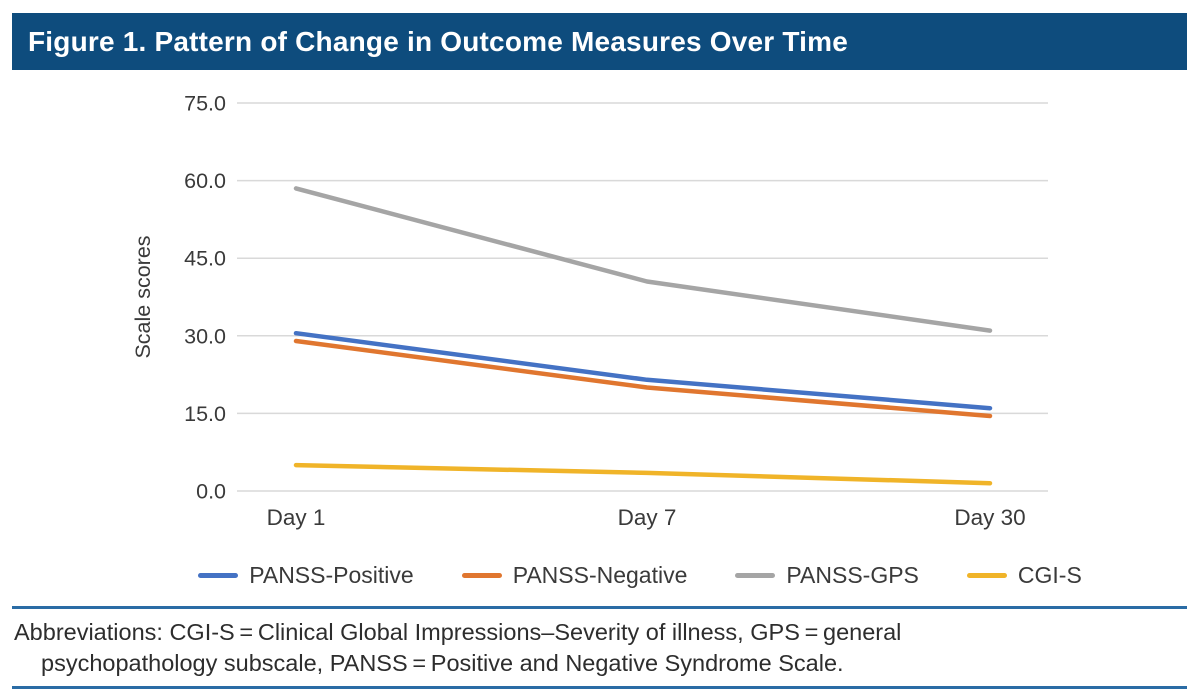 The image size is (1200, 698). What do you see at coordinates (643, 259) in the screenshot?
I see `series-line-panss-gps` at bounding box center [643, 259].